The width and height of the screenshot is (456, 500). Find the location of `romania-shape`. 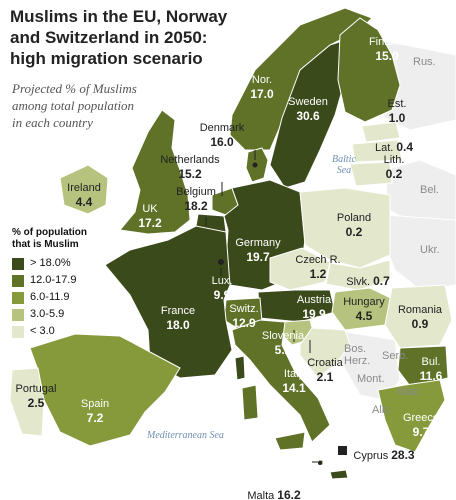

romania-shape is located at coordinates (418, 316).